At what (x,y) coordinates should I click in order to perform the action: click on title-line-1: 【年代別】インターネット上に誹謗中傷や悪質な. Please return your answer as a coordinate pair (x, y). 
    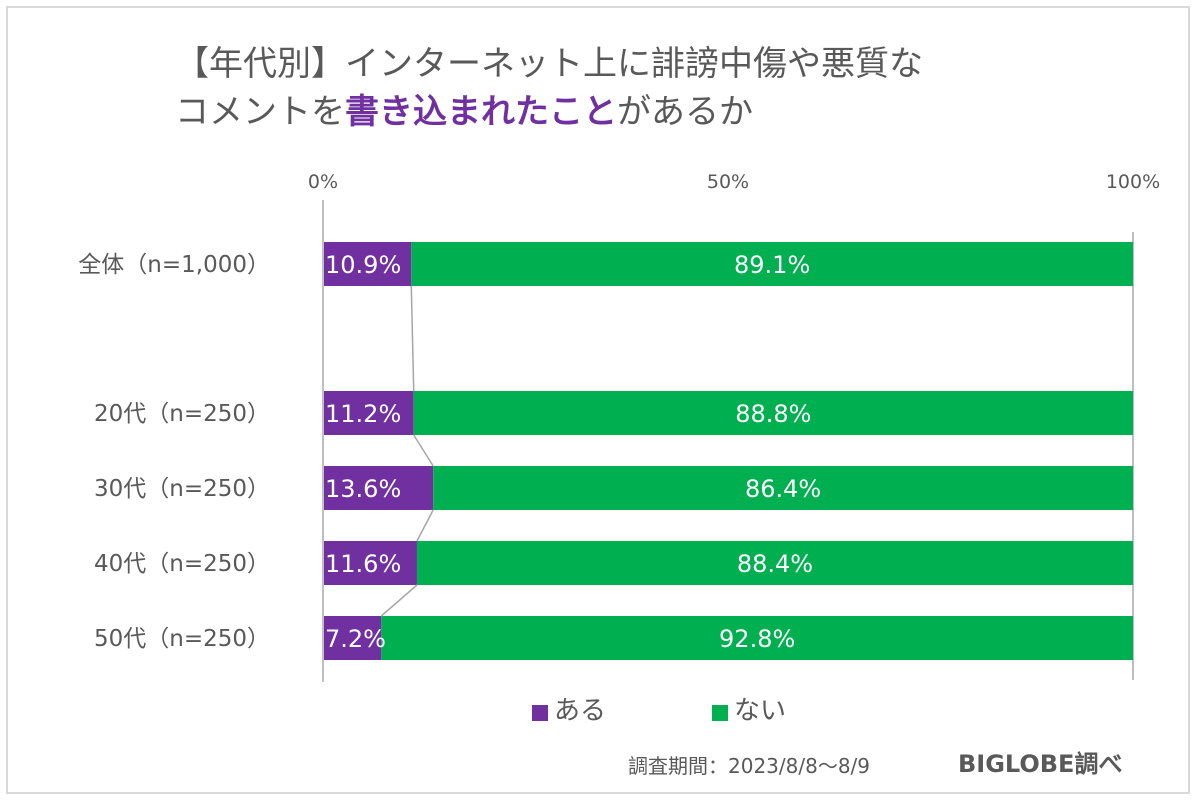
    Looking at the image, I should click on (549, 64).